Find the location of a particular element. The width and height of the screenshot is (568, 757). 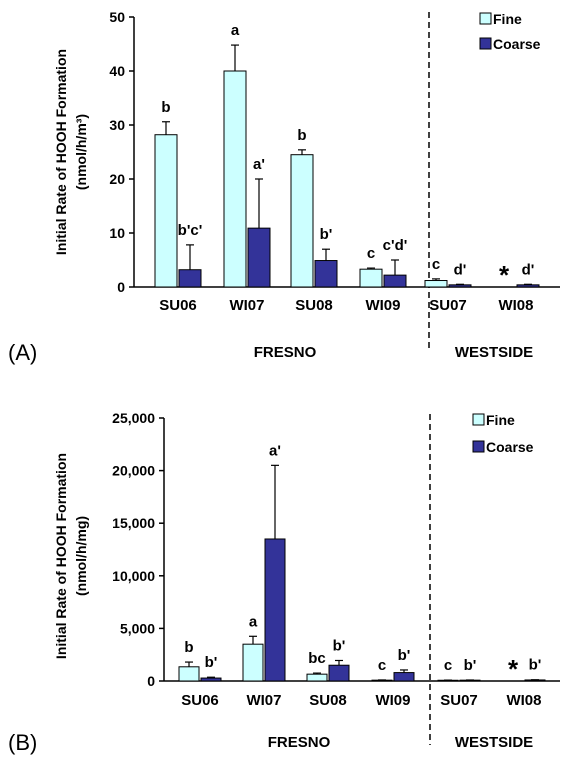

panel-b-group-westside: WESTSIDE is located at coordinates (494, 742).